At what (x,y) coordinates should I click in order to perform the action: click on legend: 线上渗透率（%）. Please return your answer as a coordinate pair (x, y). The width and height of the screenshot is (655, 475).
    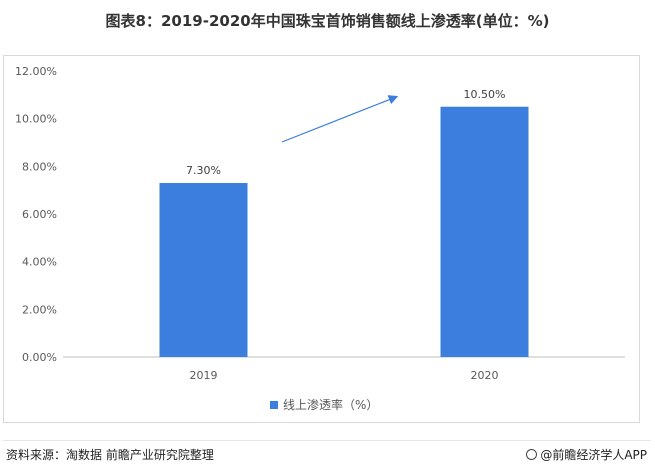
    Looking at the image, I should click on (324, 404).